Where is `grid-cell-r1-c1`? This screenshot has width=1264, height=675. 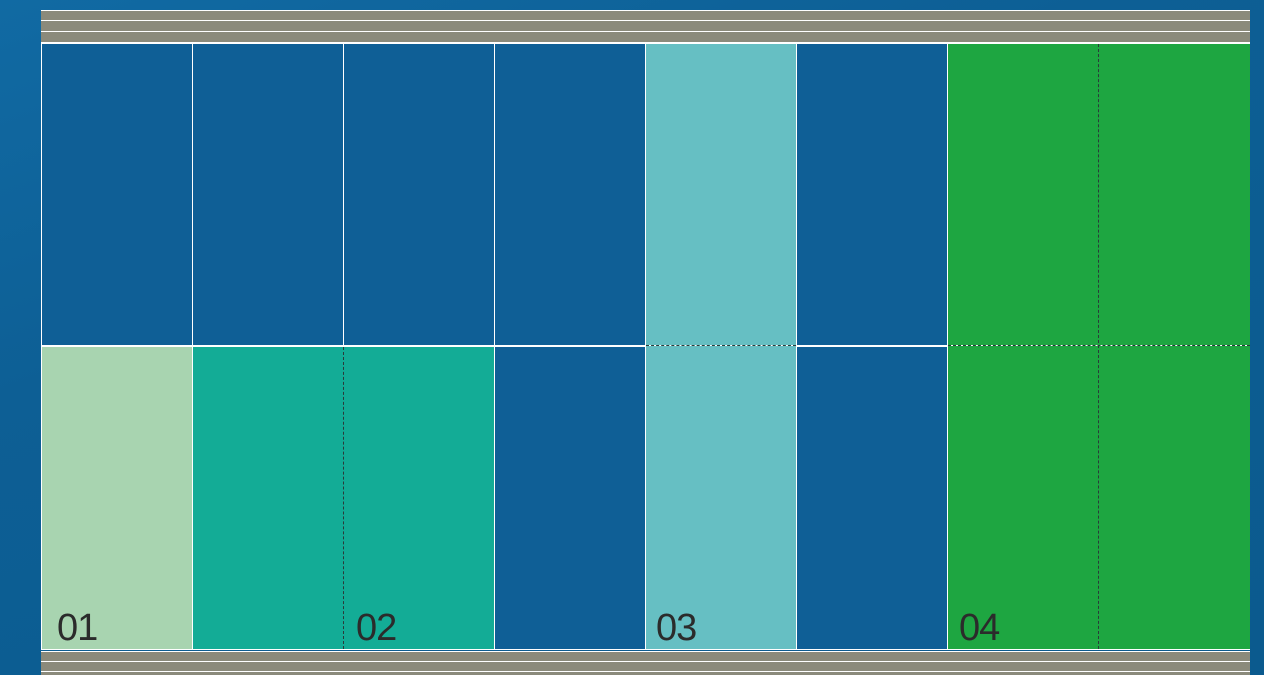
grid-cell-r1-c1 is located at coordinates (117, 194).